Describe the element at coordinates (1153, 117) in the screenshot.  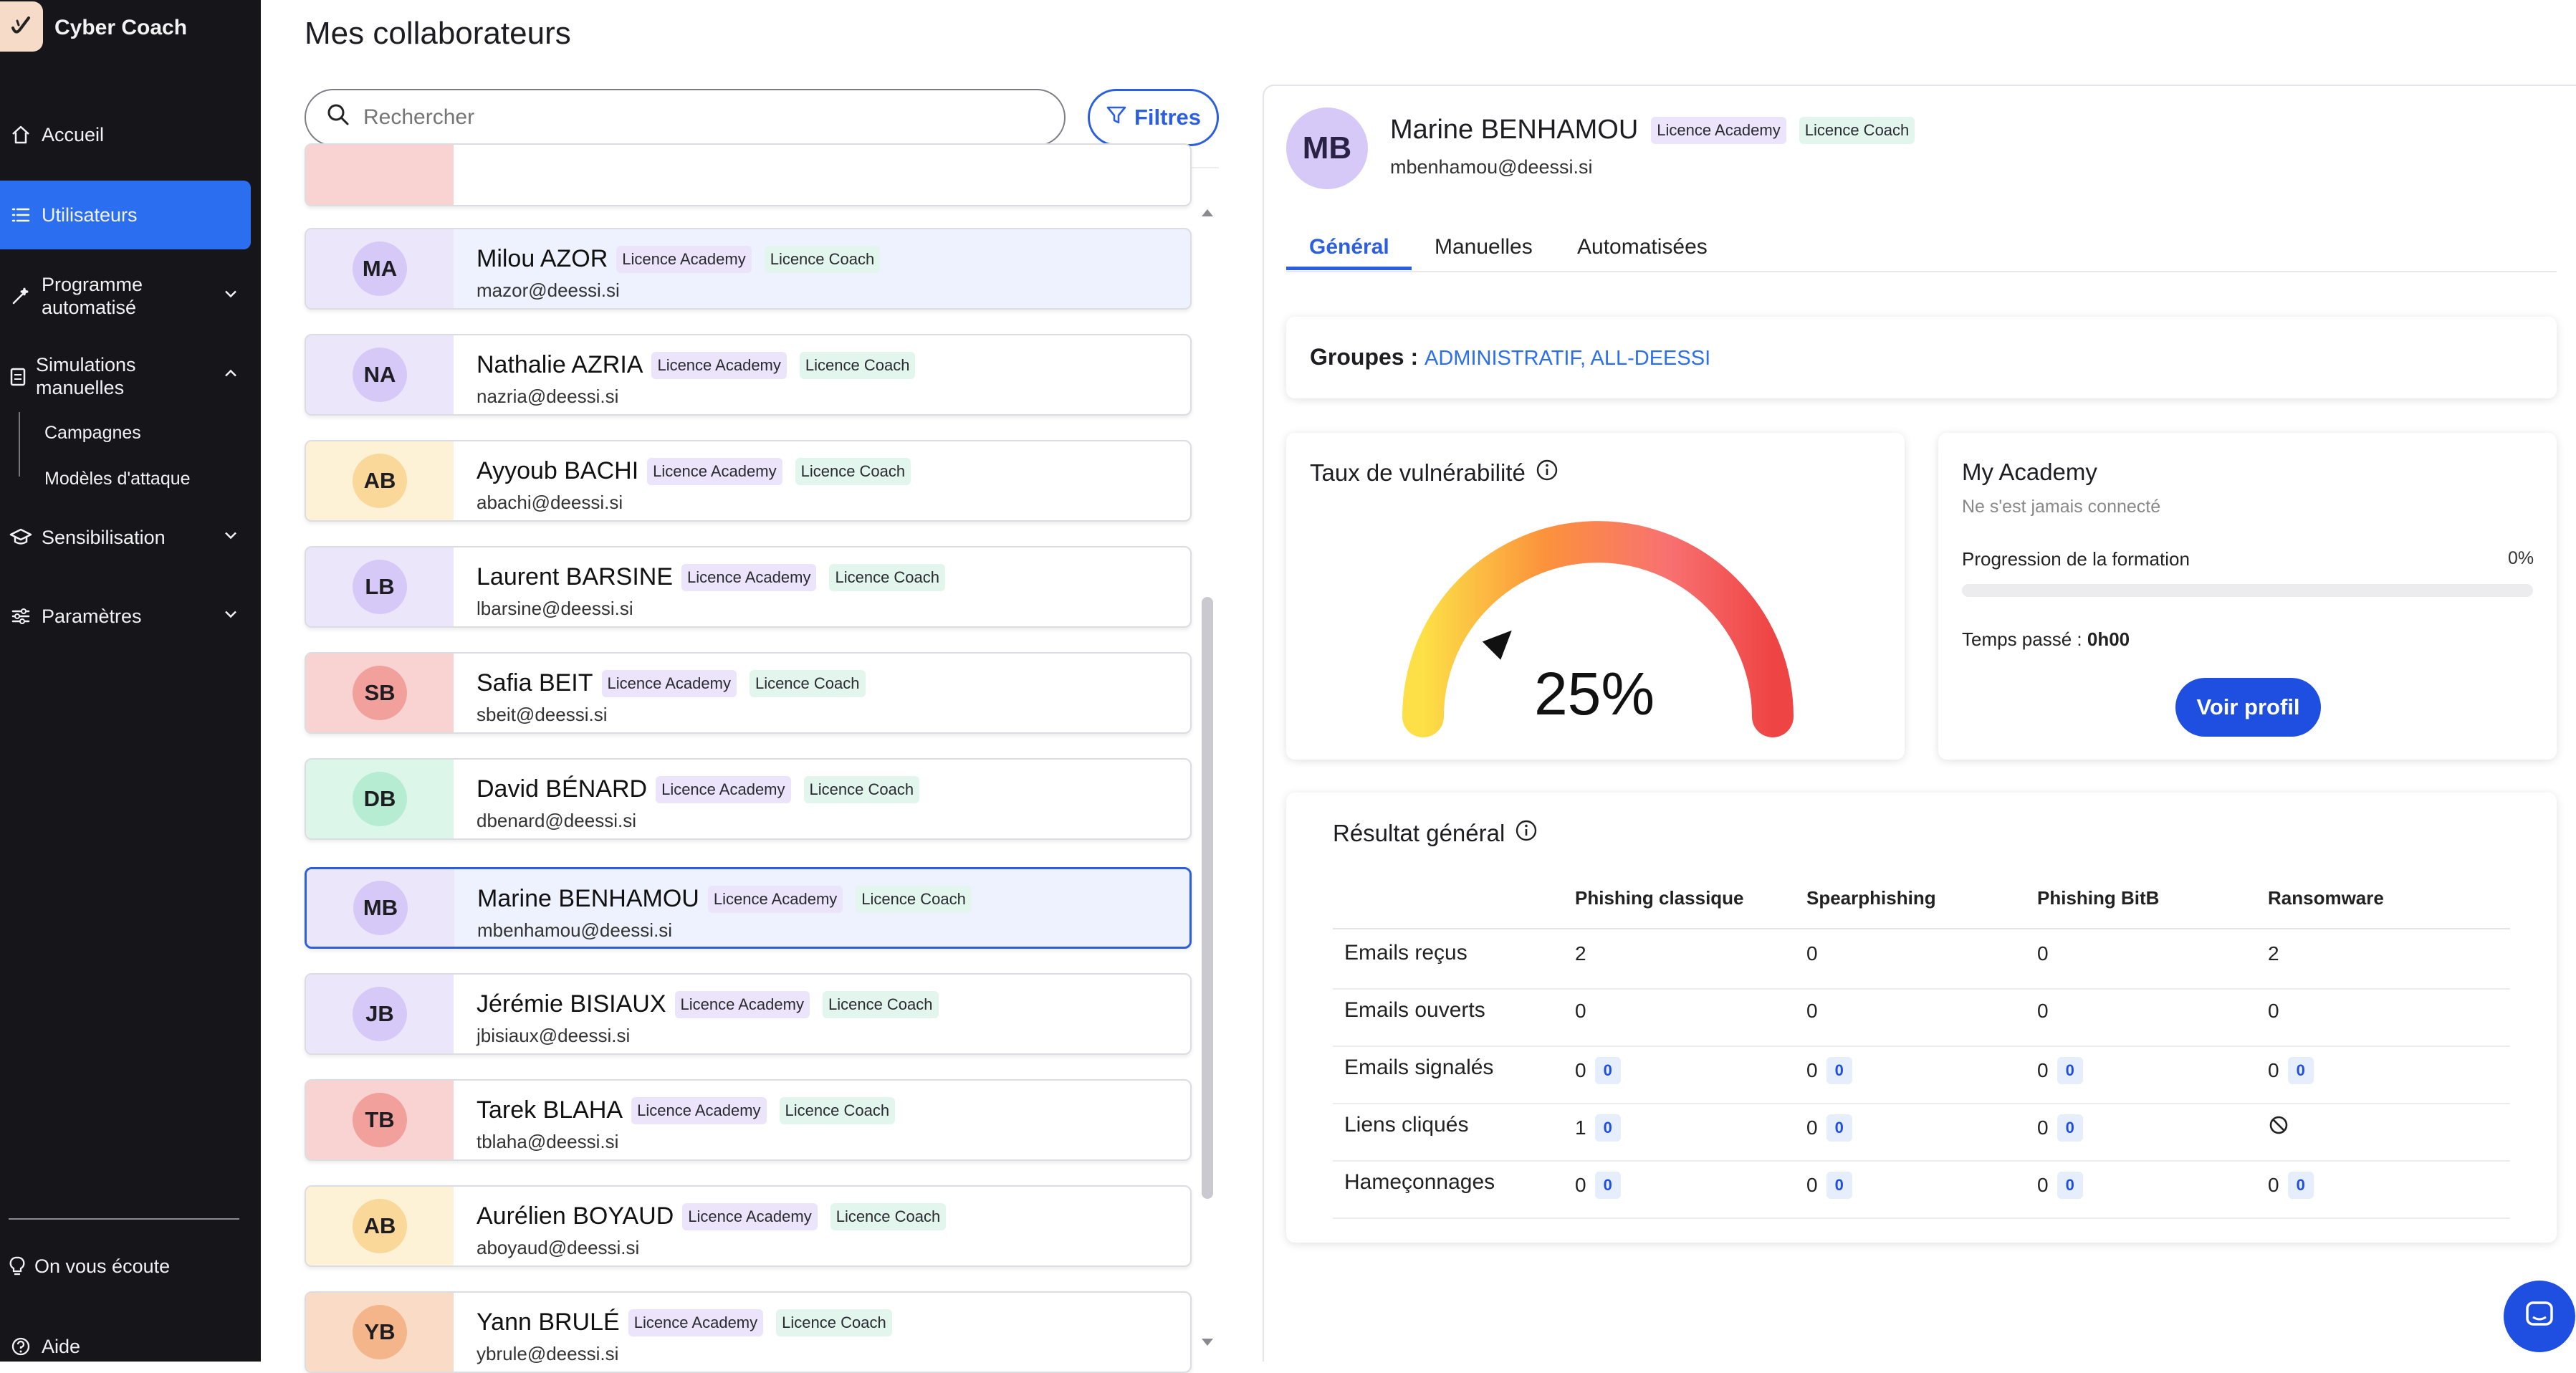
I see `filters-button: Filtres` at that location.